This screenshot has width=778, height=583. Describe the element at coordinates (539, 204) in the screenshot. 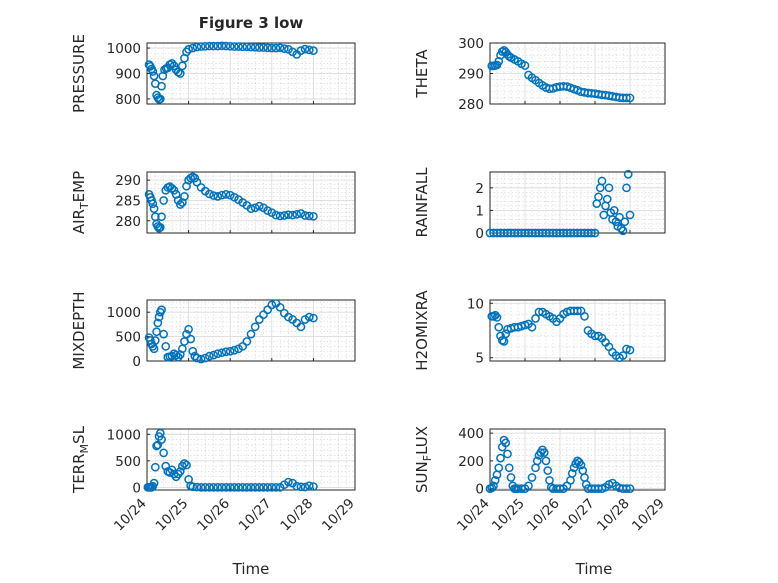

I see `panel-row2-right: 0 1 2 RAINFALL` at that location.